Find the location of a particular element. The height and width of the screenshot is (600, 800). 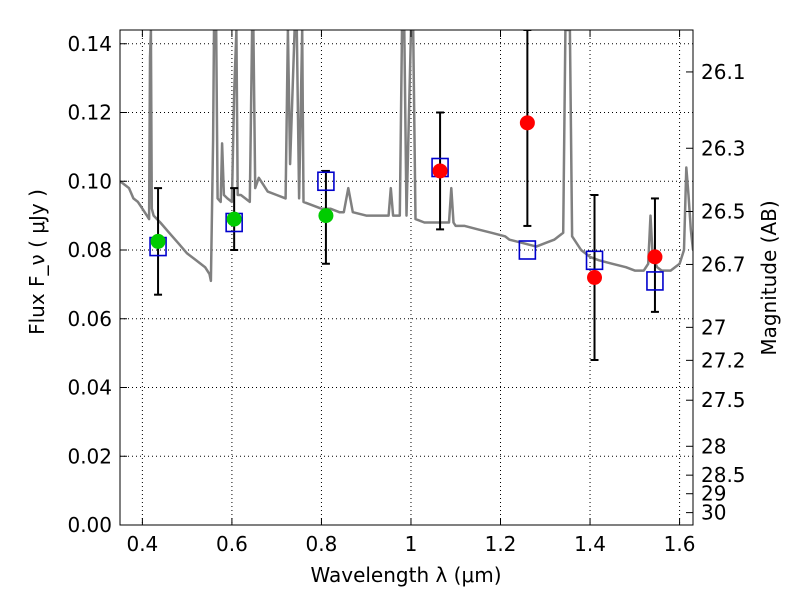

x-tick-label: 1.4 is located at coordinates (590, 544).